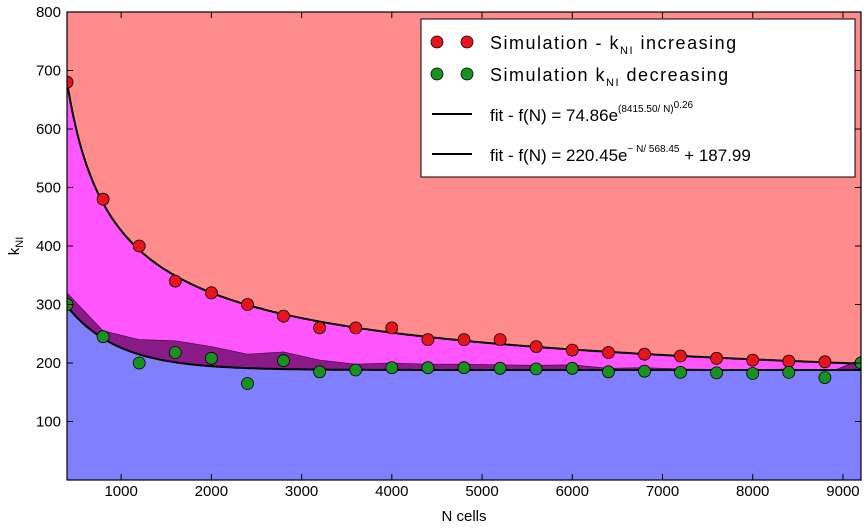 This screenshot has width=868, height=528. Describe the element at coordinates (120, 491) in the screenshot. I see `x-tick-label: 1000` at that location.